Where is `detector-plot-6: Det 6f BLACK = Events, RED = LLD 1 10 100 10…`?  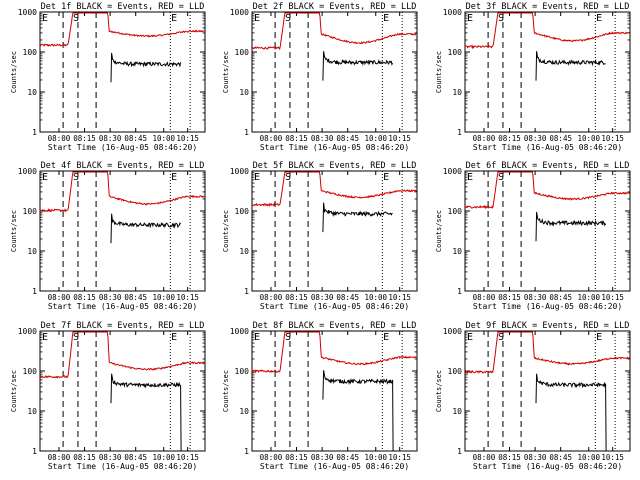 detector-plot-6: Det 6f BLACK = Events, RED = LLD 1 10 100 10… is located at coordinates (533, 236).